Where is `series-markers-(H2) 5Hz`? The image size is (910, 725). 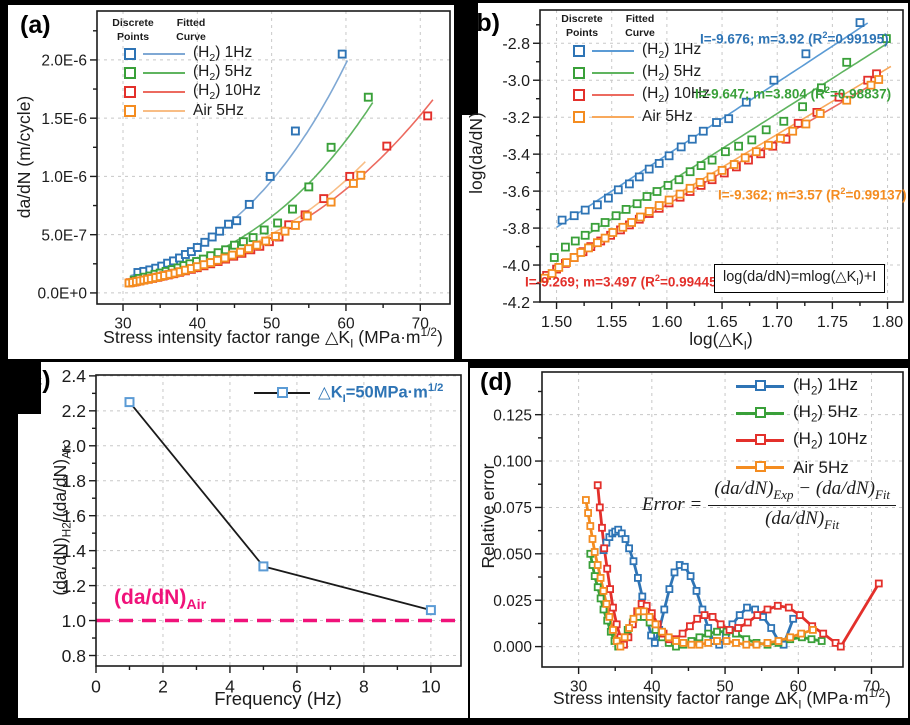
series-markers-(H2) 5Hz is located at coordinates (720, 148).